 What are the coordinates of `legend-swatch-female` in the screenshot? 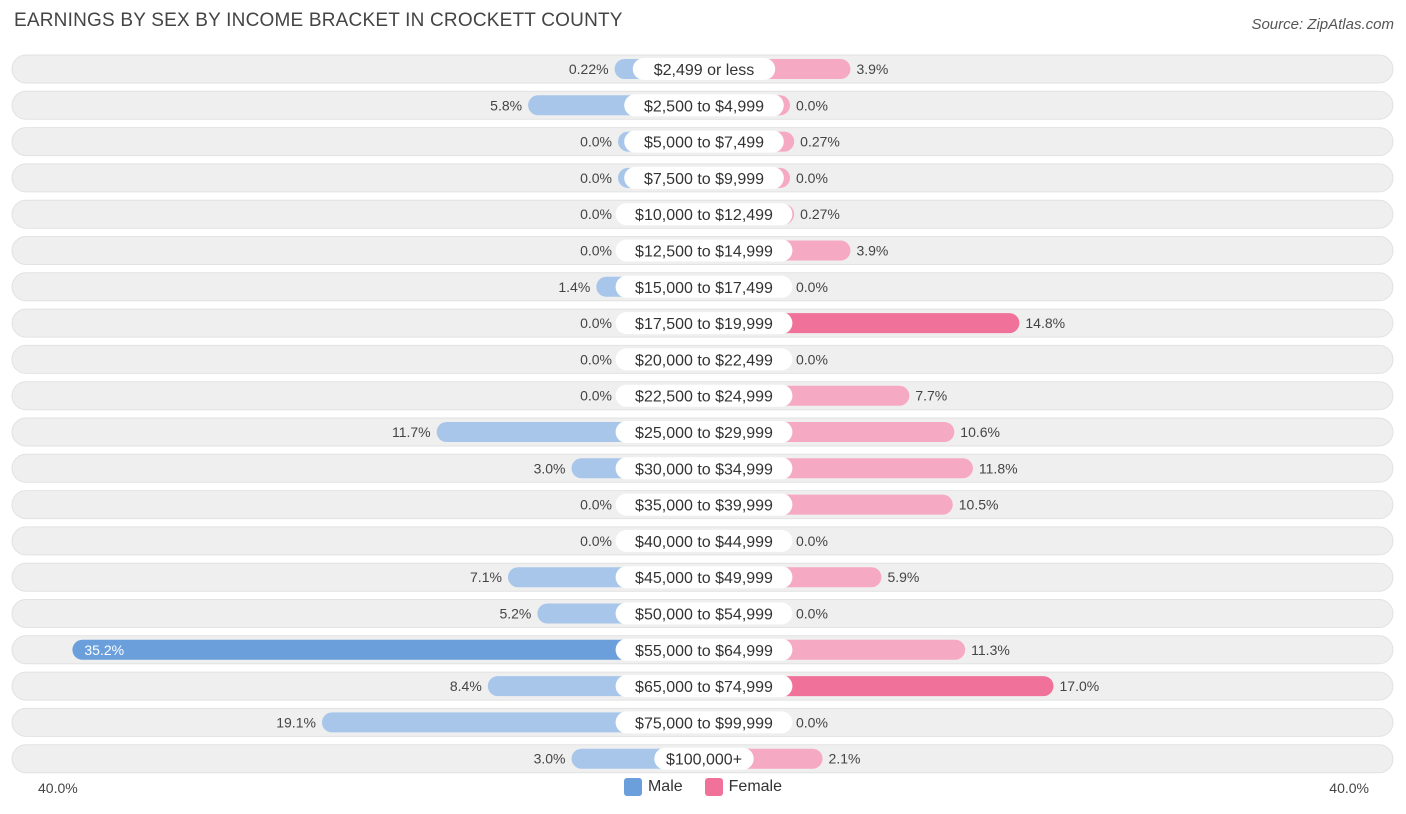 It's located at (713, 787).